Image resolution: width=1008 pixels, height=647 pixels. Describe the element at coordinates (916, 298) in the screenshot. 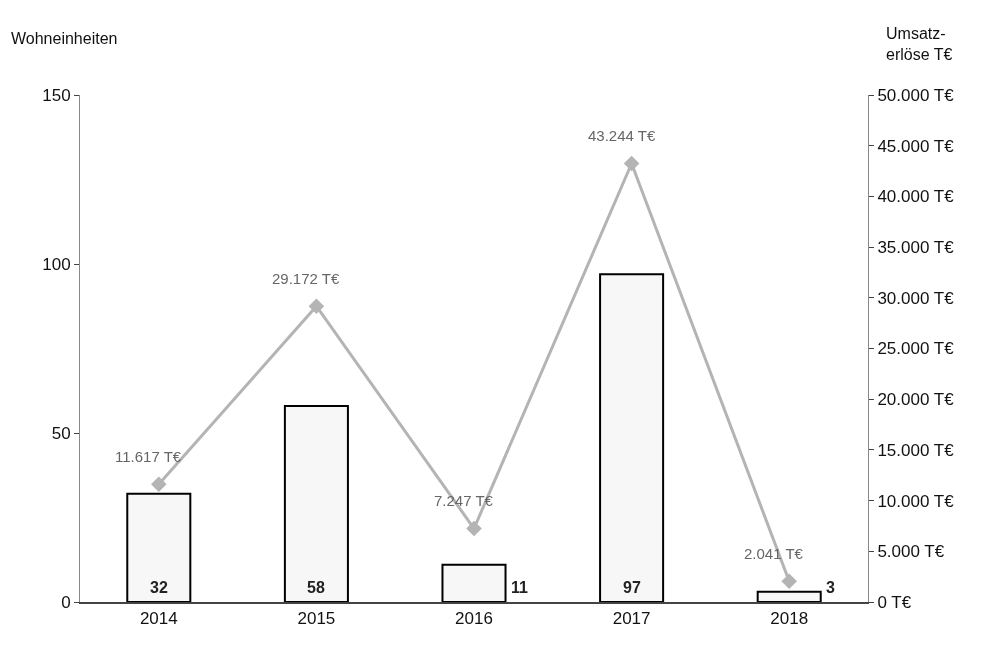

I see `y2-tick-label: 30.000 T€` at that location.